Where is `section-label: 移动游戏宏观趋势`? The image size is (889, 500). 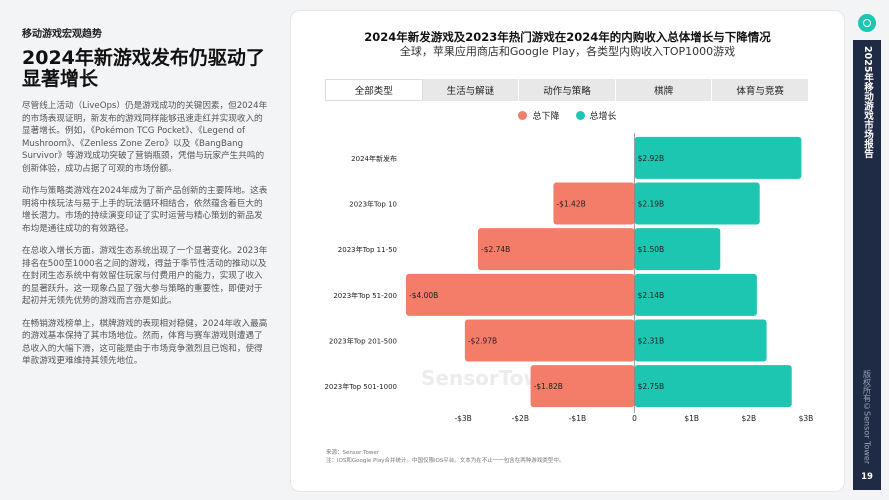 section-label: 移动游戏宏观趋势 is located at coordinates (62, 34).